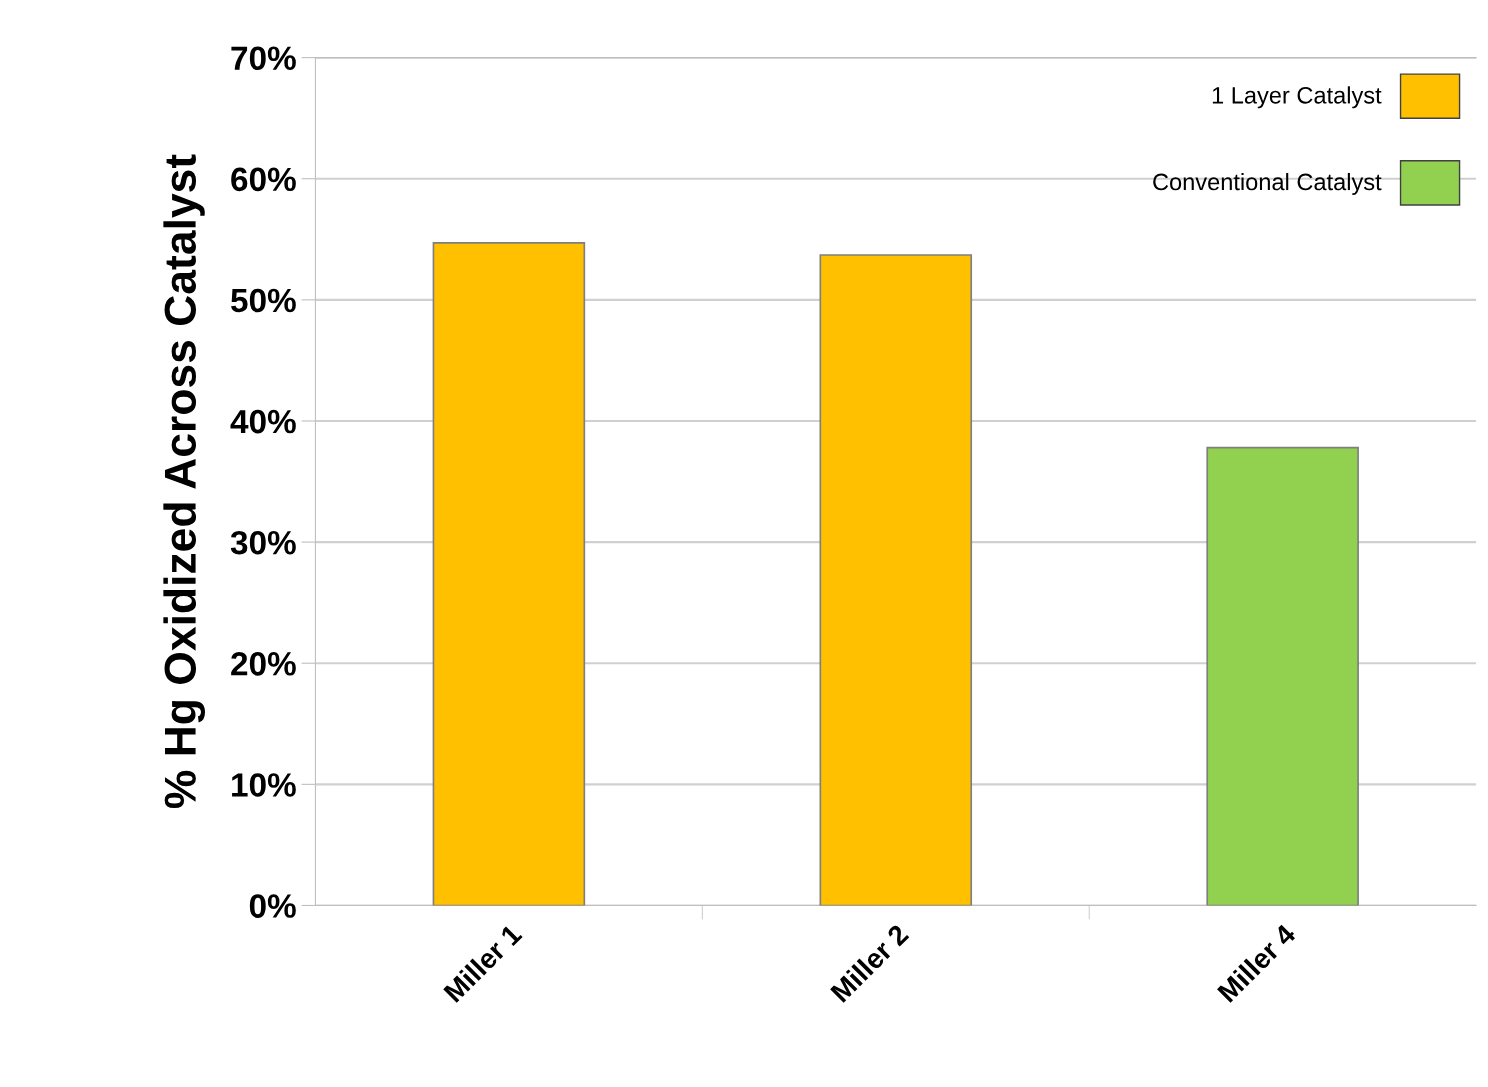 Image resolution: width=1488 pixels, height=1087 pixels. What do you see at coordinates (263, 664) in the screenshot?
I see `y-tick-label: 20%` at bounding box center [263, 664].